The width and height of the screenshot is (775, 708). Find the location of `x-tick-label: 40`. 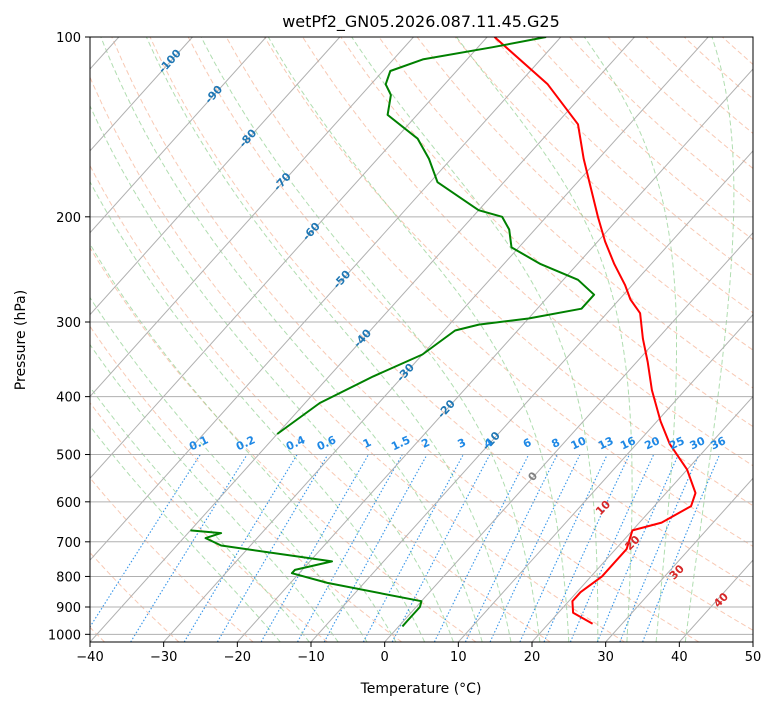

x-tick-label: 40 is located at coordinates (679, 657).